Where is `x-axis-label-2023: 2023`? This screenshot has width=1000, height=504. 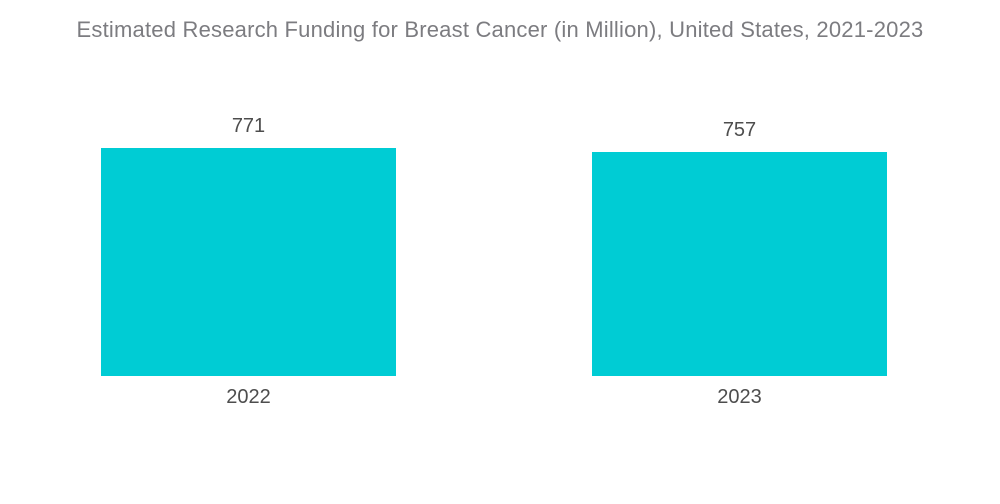 x-axis-label-2023: 2023 is located at coordinates (739, 397).